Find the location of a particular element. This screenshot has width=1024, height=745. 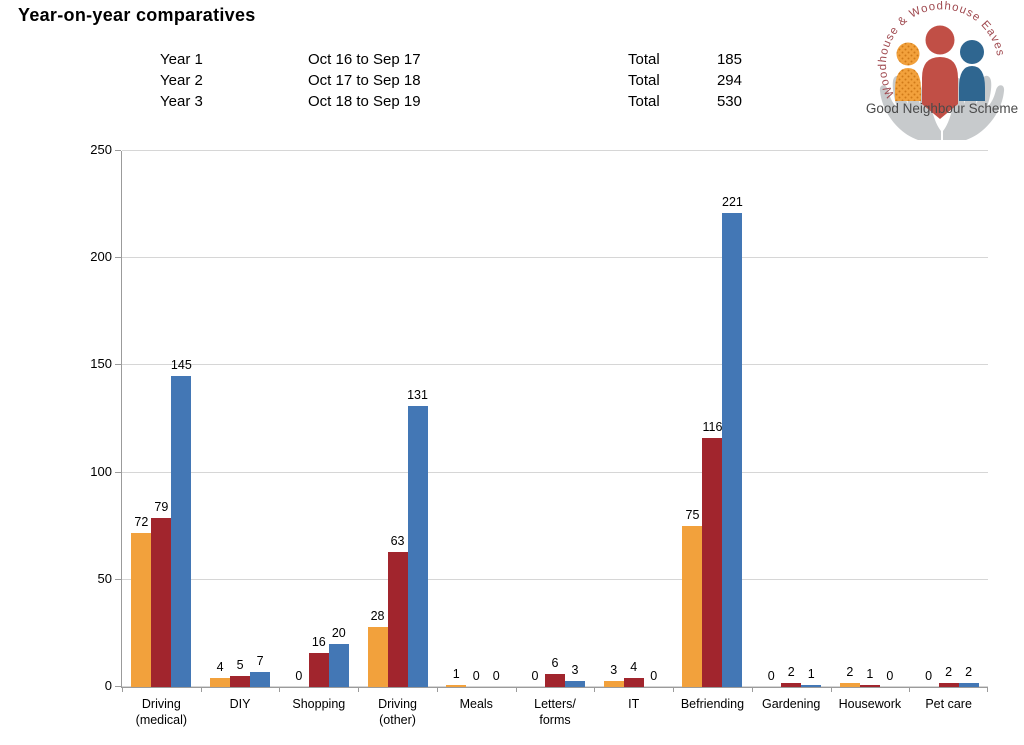

total-value: 294 is located at coordinates (729, 80).